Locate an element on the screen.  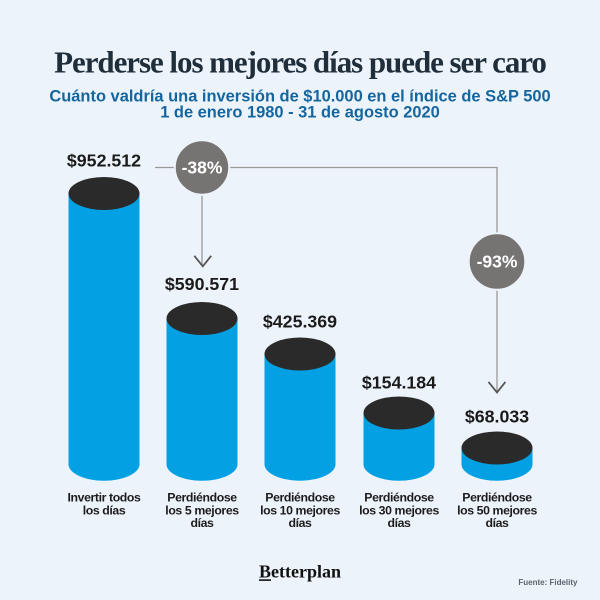
svg-text: los 10 mejores is located at coordinates (300, 510).